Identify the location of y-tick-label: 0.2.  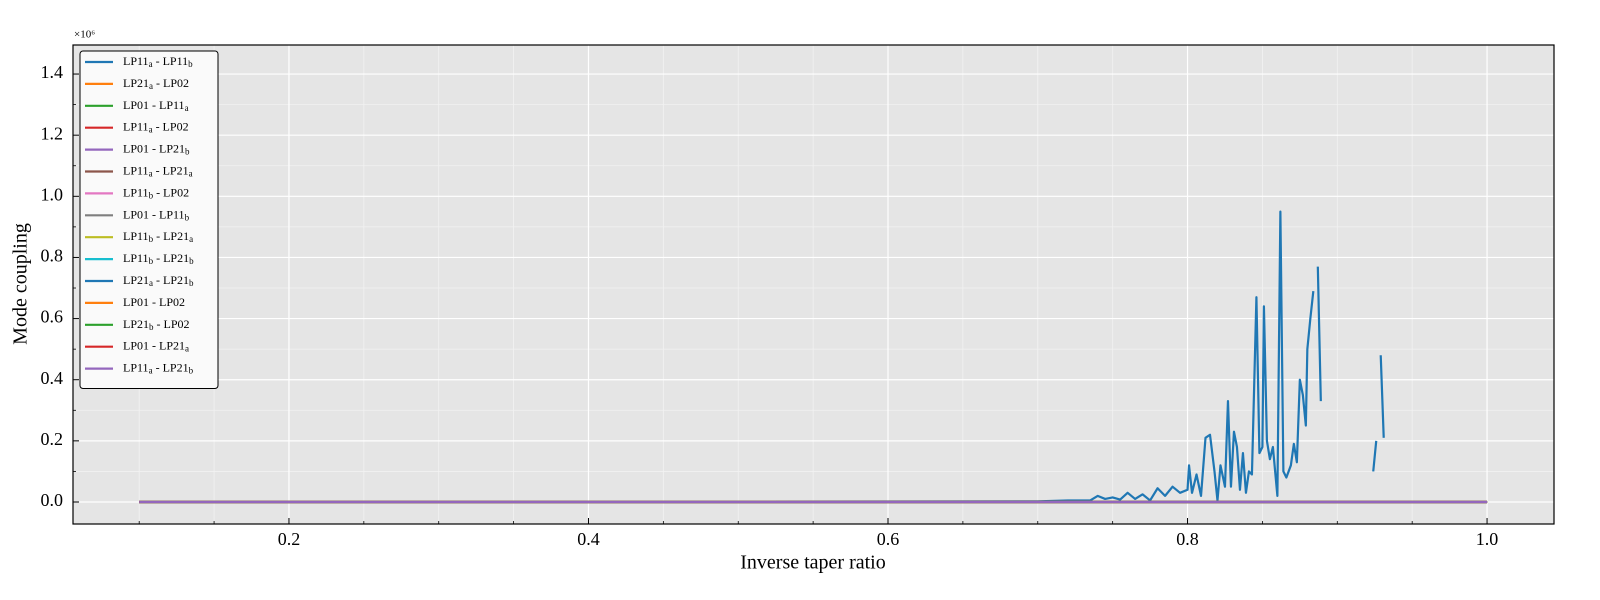
(52, 439).